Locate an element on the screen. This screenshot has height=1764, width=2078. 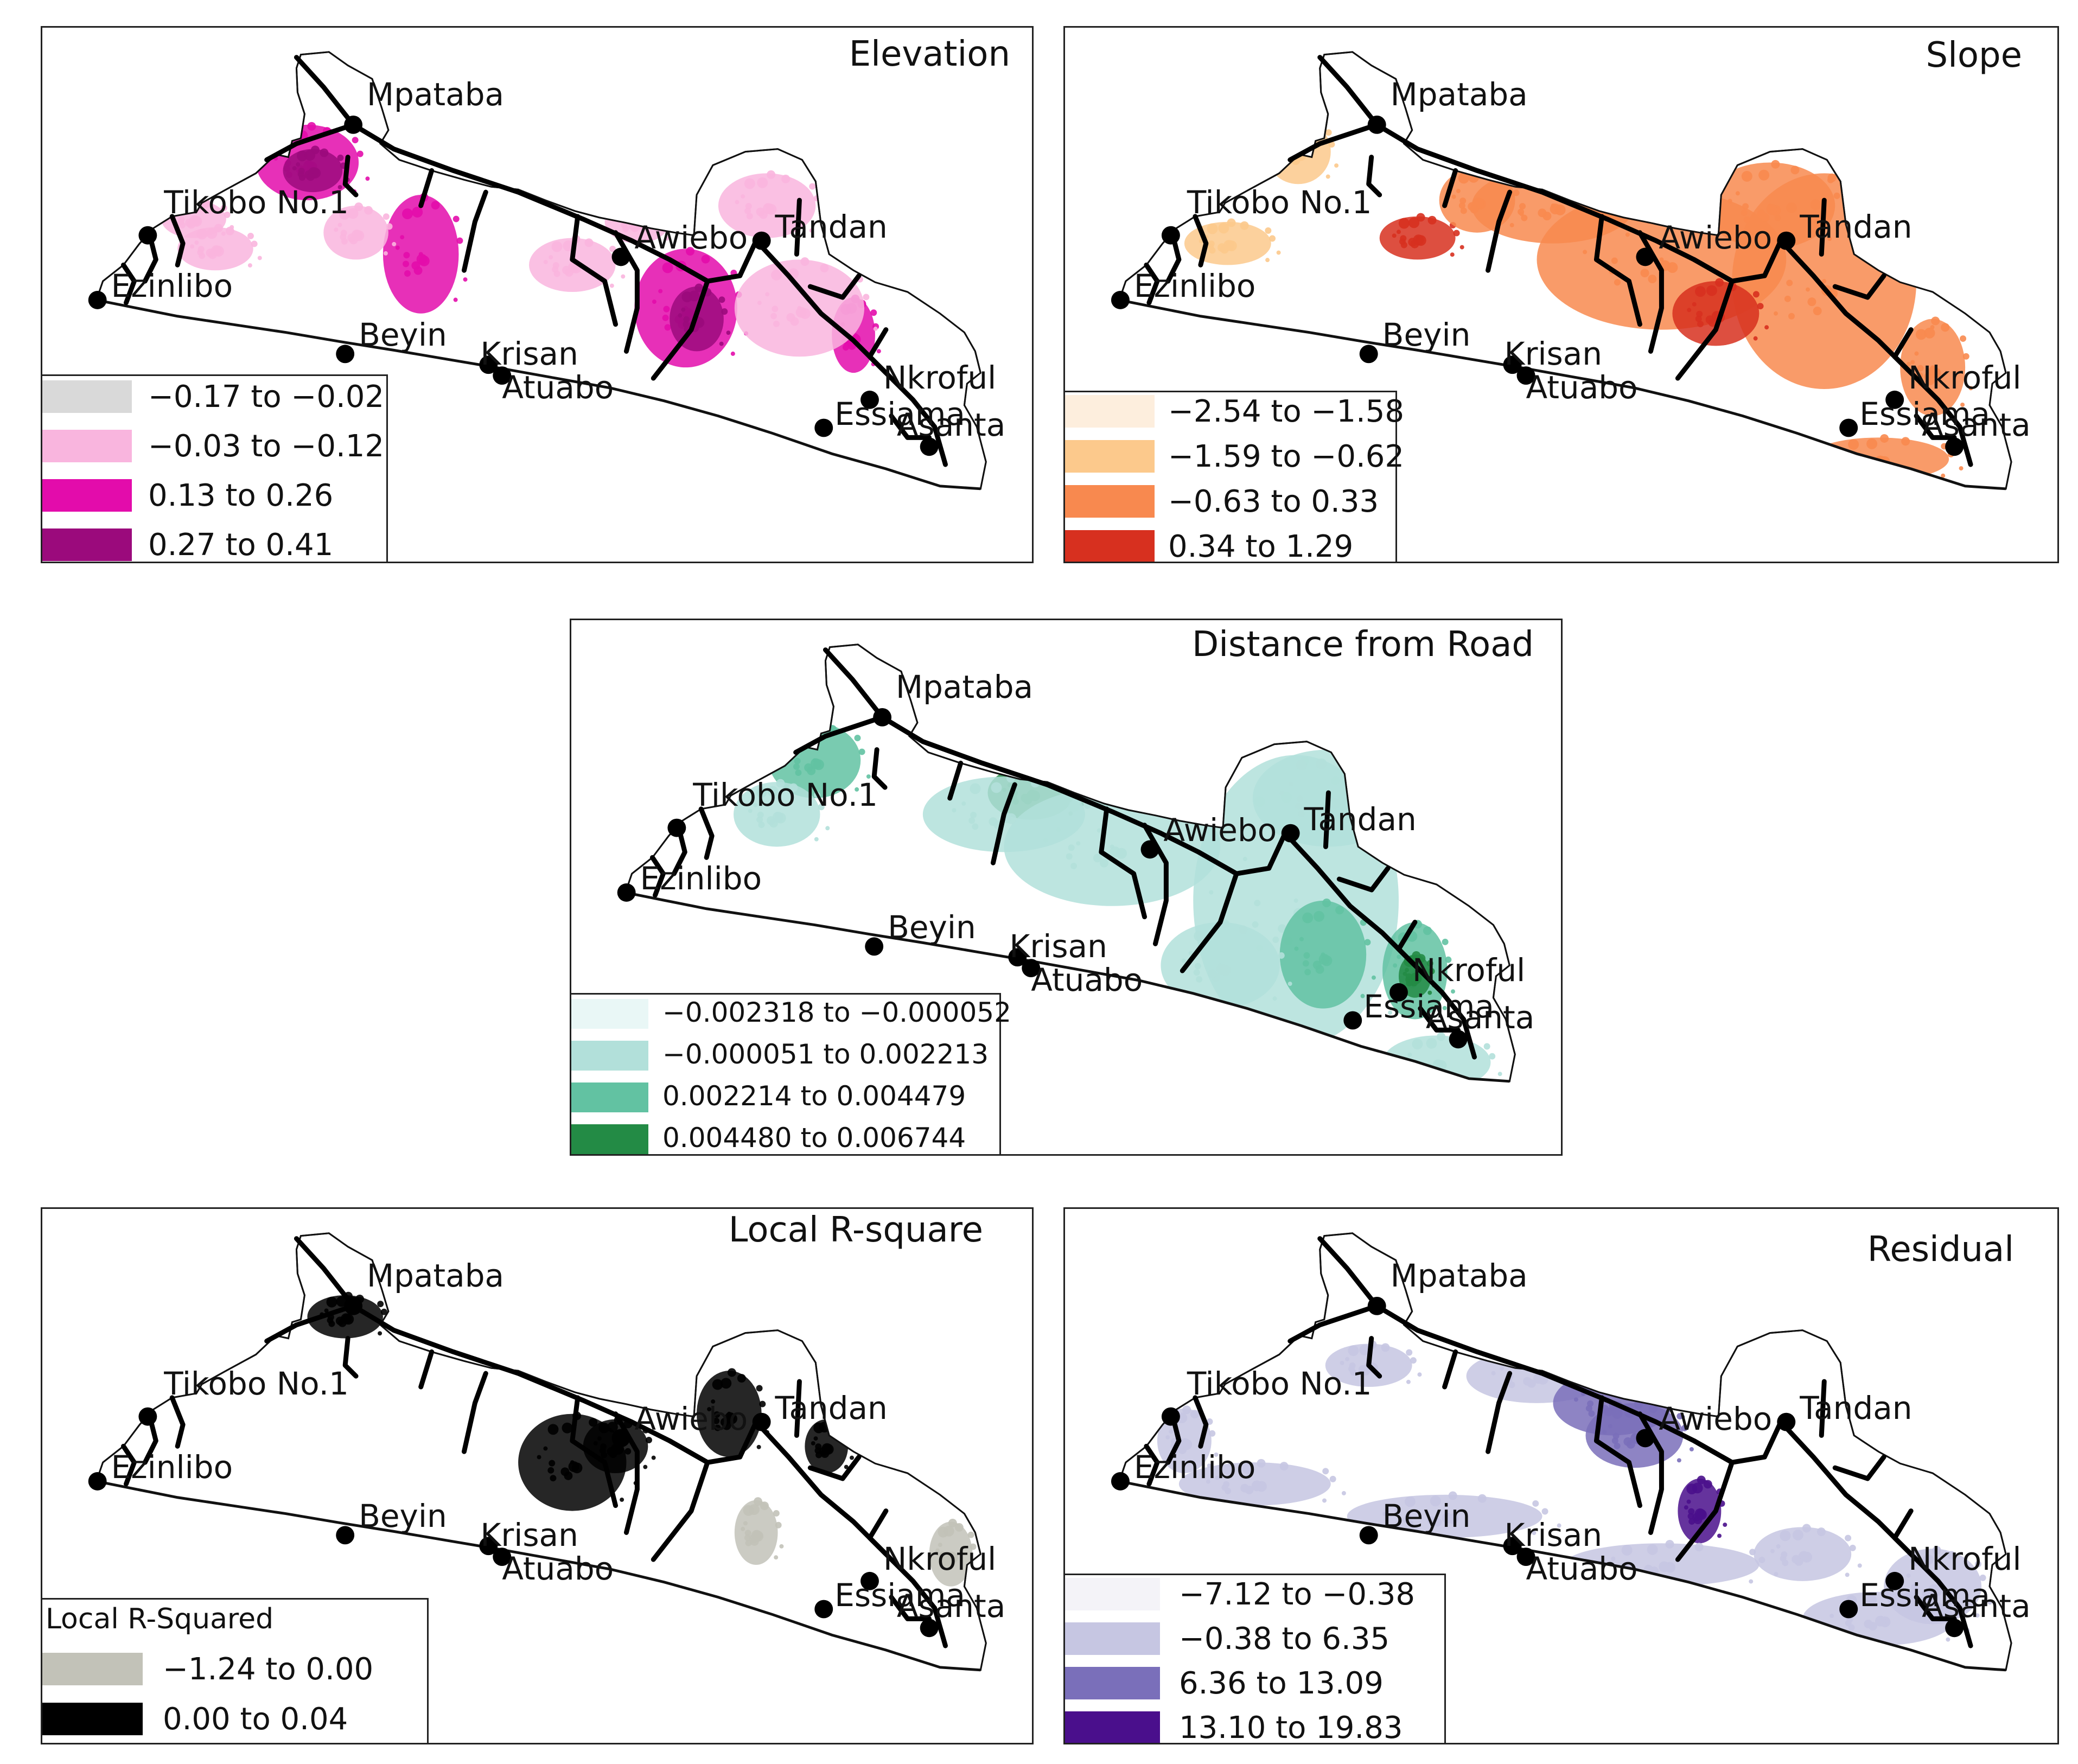
town-label: Ezinlibo is located at coordinates (701, 878).